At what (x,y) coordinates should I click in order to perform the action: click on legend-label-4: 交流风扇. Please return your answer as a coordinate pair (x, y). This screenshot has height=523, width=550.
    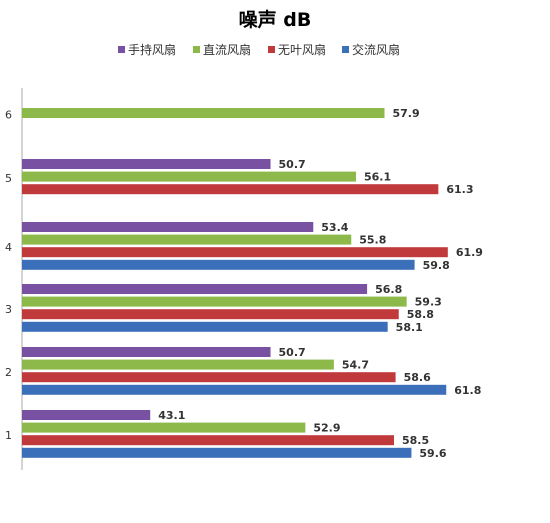
    Looking at the image, I should click on (376, 49).